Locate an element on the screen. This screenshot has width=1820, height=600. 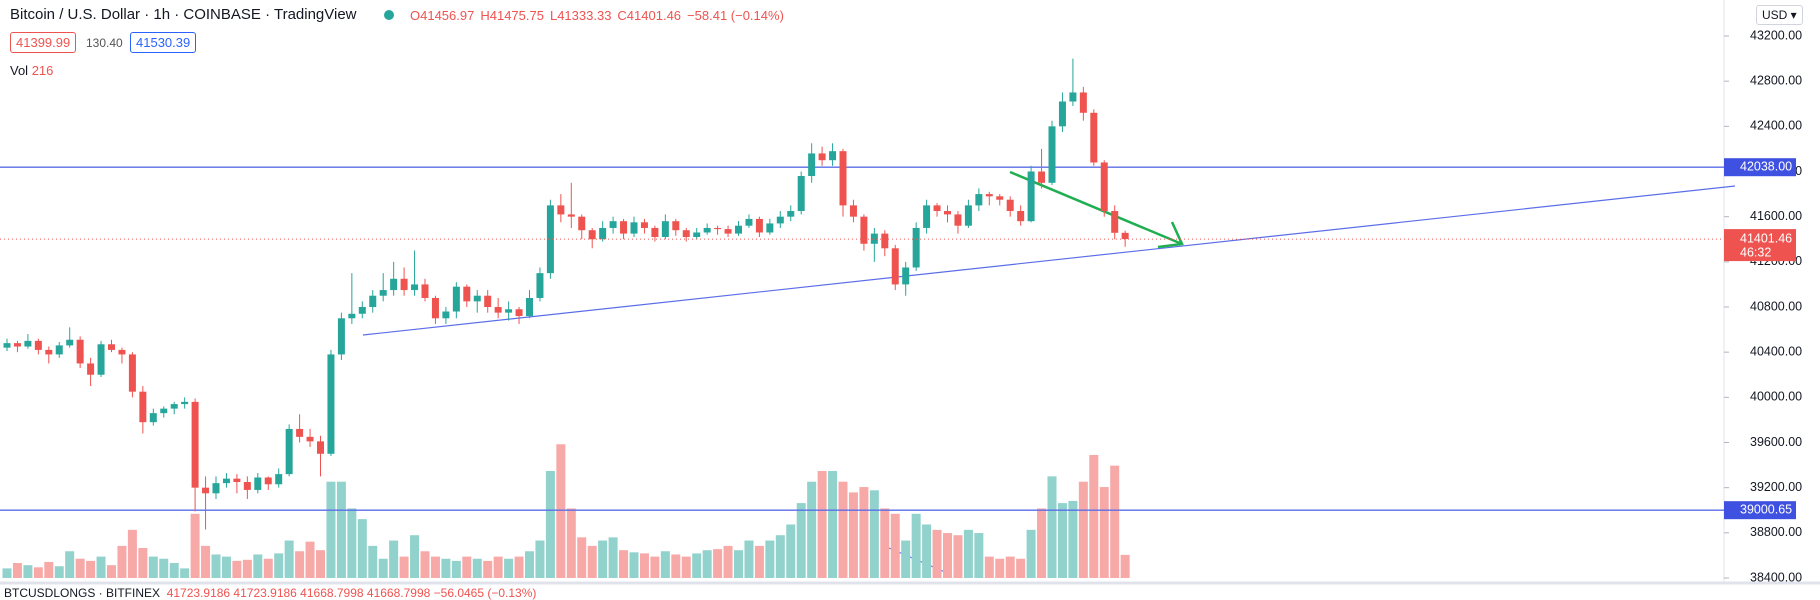
y-tick-label: 40800.00 is located at coordinates (1776, 306).